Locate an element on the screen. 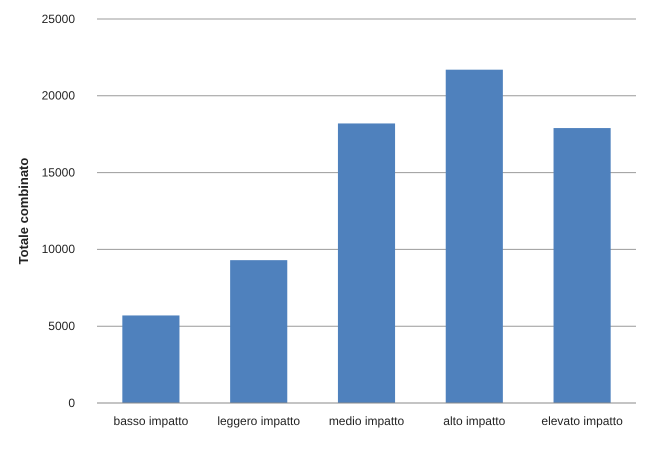  y-tick-label: 10000 is located at coordinates (59, 249).